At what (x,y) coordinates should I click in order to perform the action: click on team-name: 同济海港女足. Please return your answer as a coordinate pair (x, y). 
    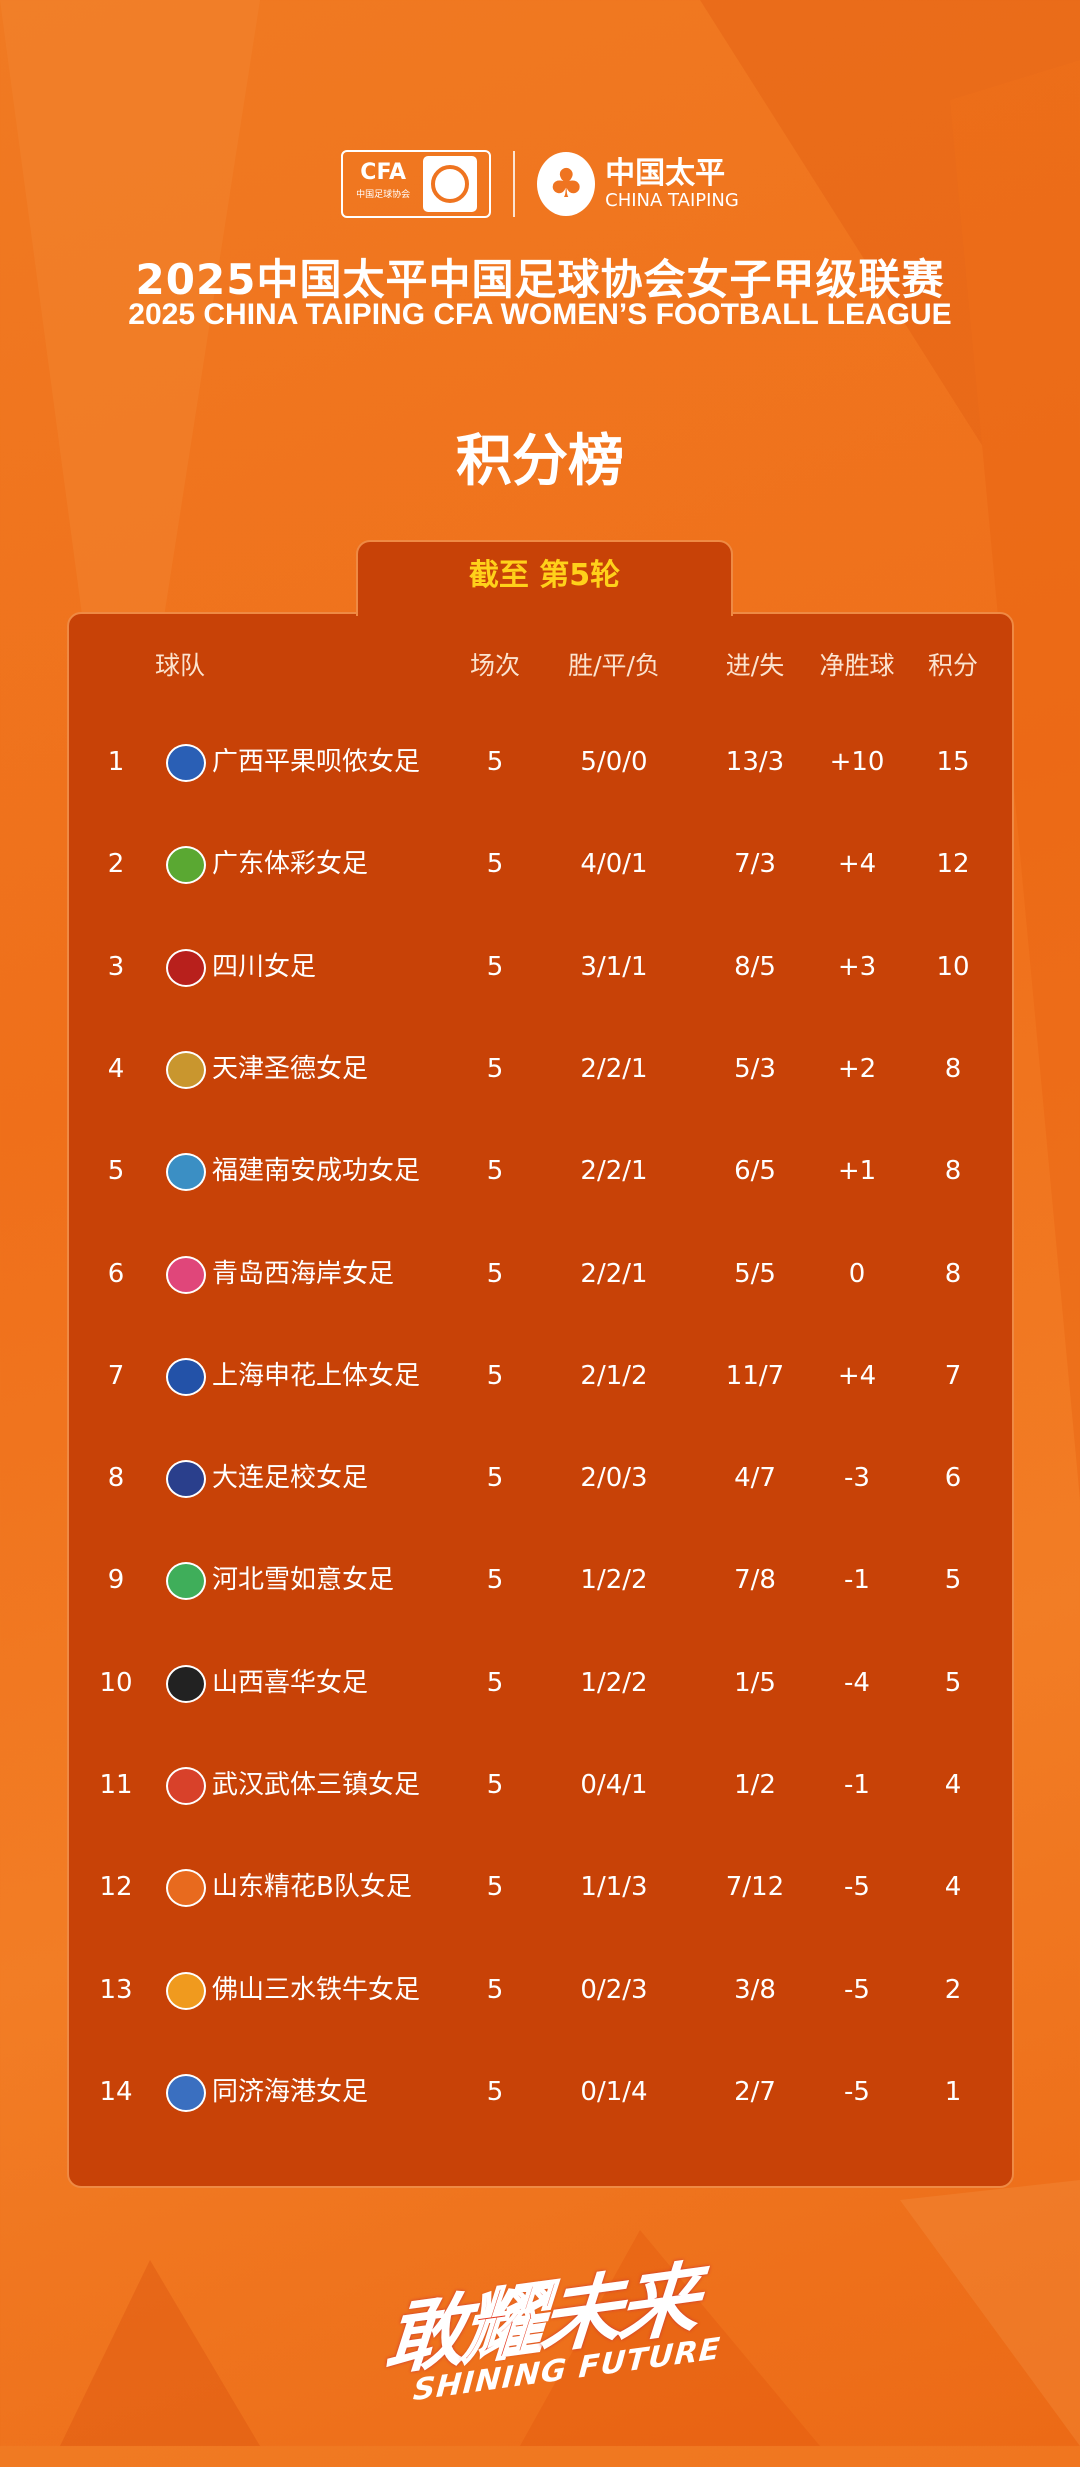
    Looking at the image, I should click on (290, 2091).